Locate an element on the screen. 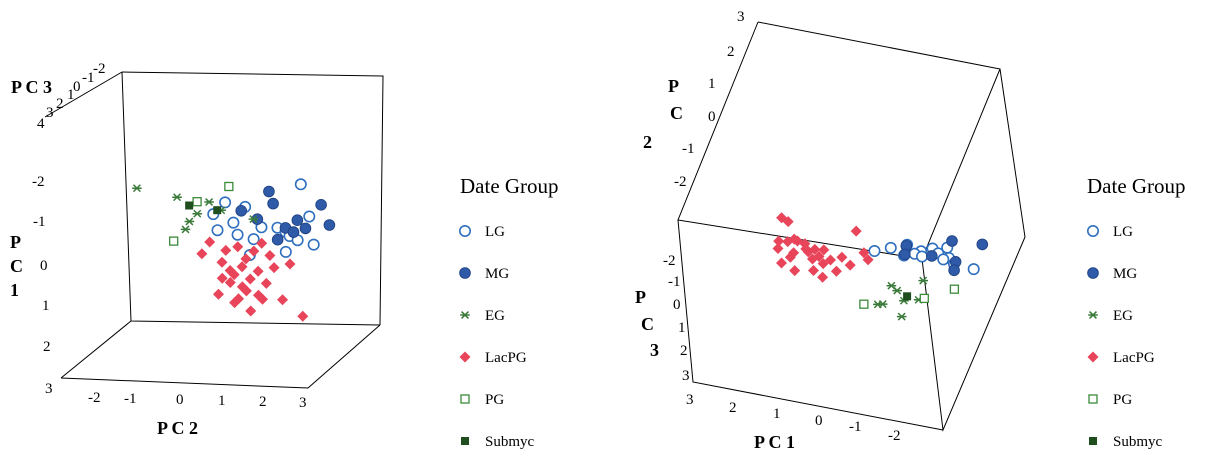  right-pc1-axis-label: P C 1 is located at coordinates (774, 442).